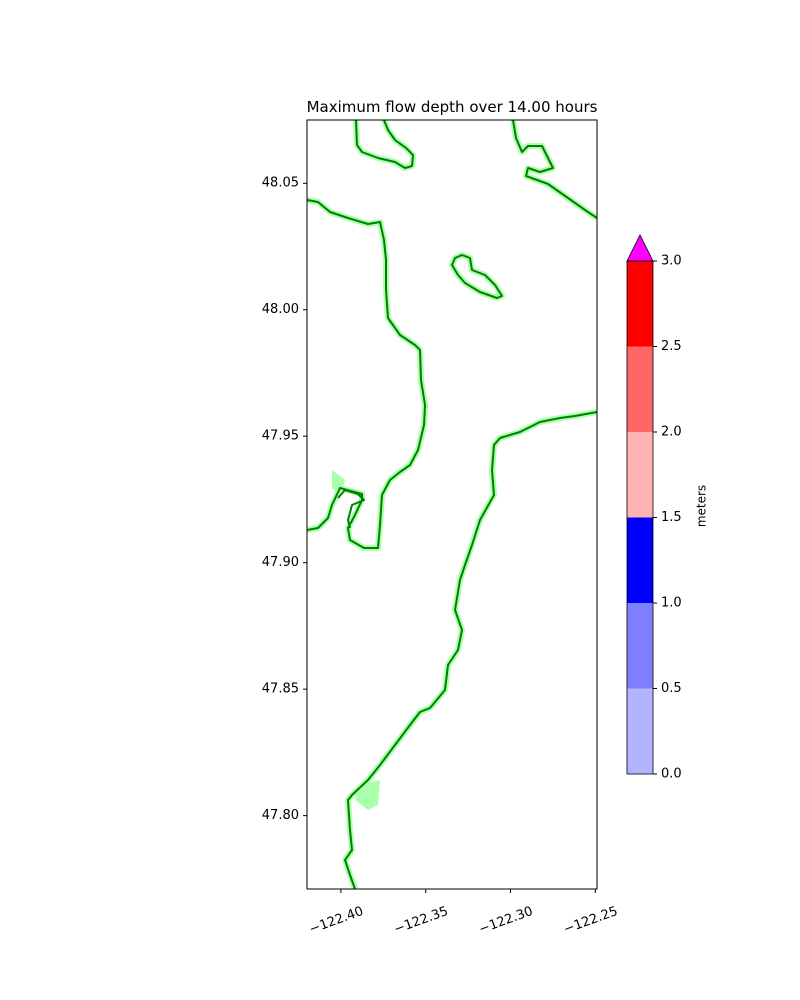 Image resolution: width=800 pixels, height=1000 pixels. I want to click on y-tick-label: 47.85, so click(280, 689).